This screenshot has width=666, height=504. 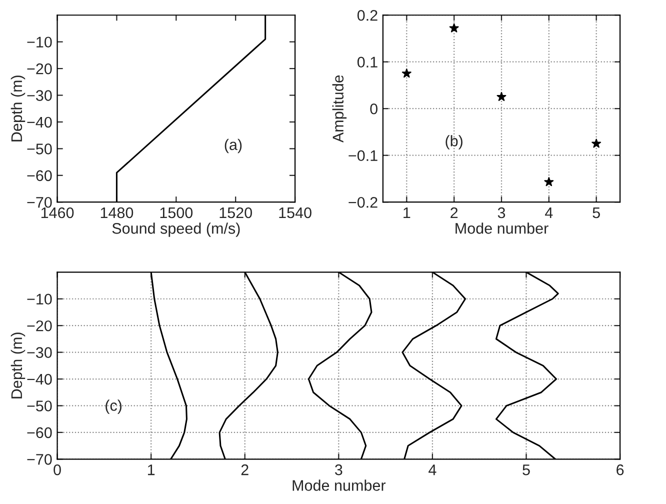 I want to click on y-tick-label: −0.1, so click(x=363, y=156).